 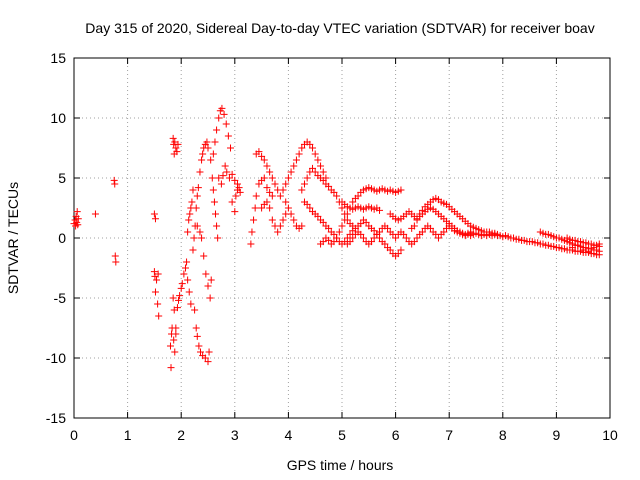 What do you see at coordinates (62, 238) in the screenshot?
I see `y-tick-label: 0` at bounding box center [62, 238].